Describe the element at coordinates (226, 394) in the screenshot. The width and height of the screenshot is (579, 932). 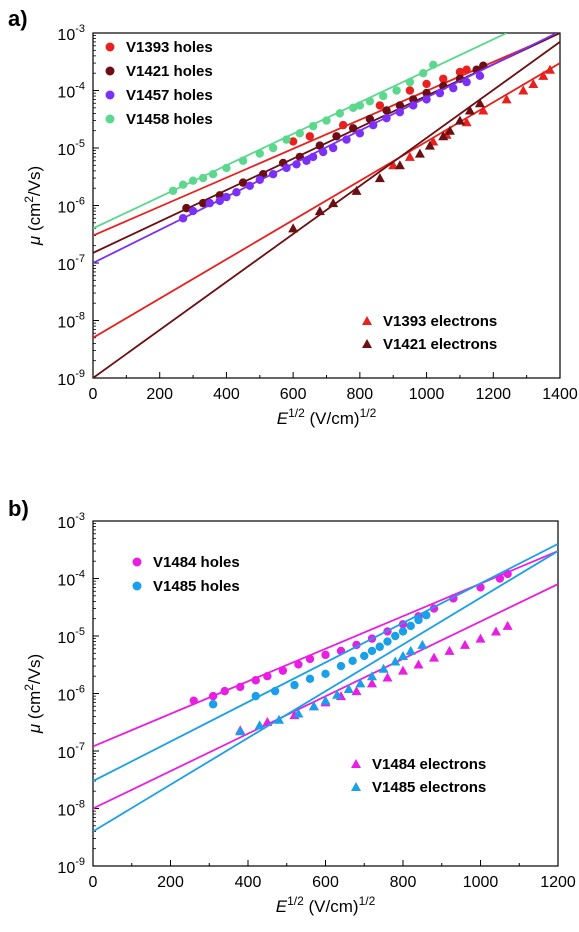
I see `x-tick-label: 400` at that location.